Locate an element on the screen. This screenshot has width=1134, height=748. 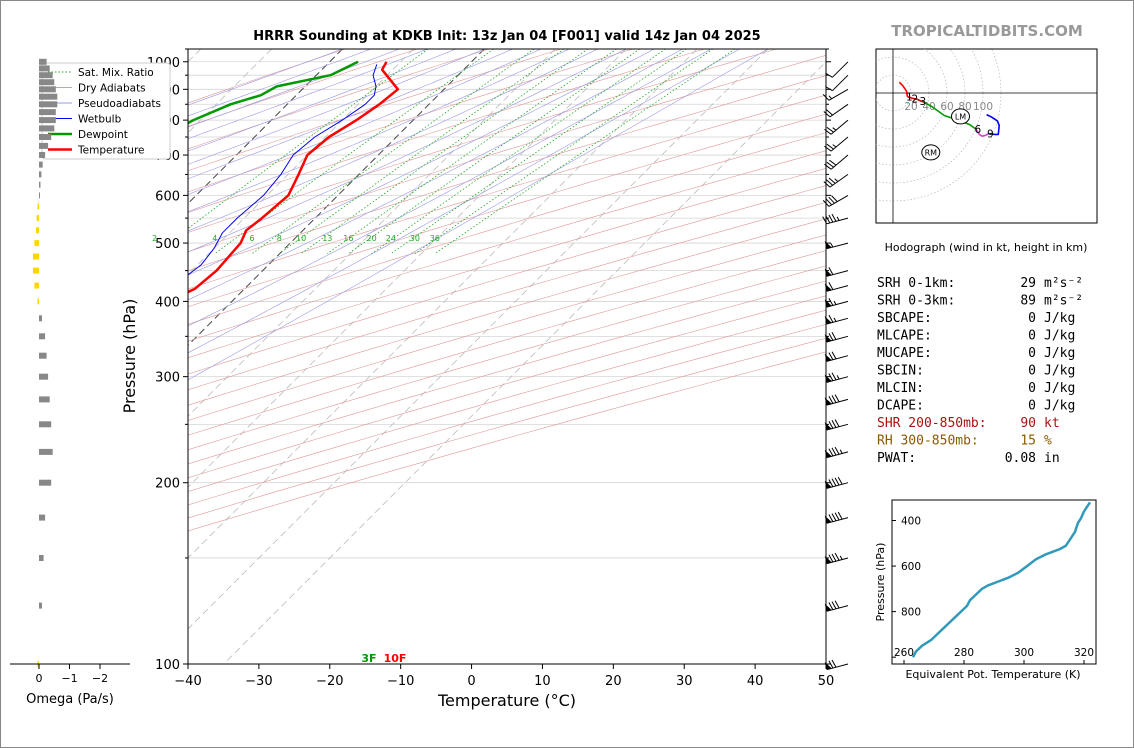
hodograph-trace is located at coordinates (915, 99).